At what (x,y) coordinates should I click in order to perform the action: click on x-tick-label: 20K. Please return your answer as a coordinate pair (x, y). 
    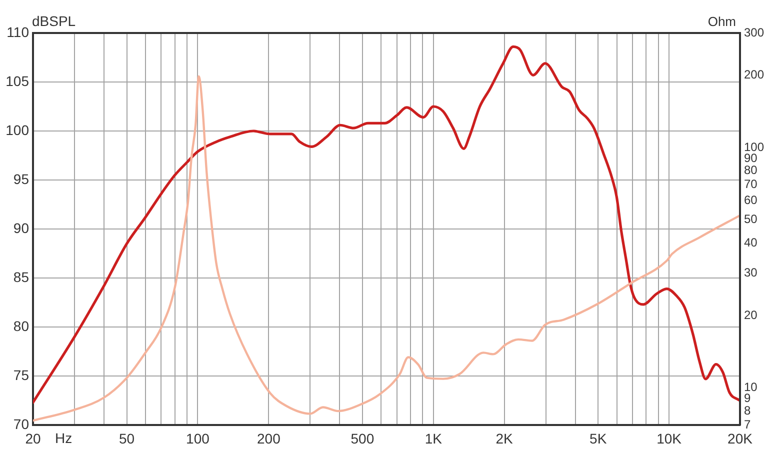
    Looking at the image, I should click on (741, 438).